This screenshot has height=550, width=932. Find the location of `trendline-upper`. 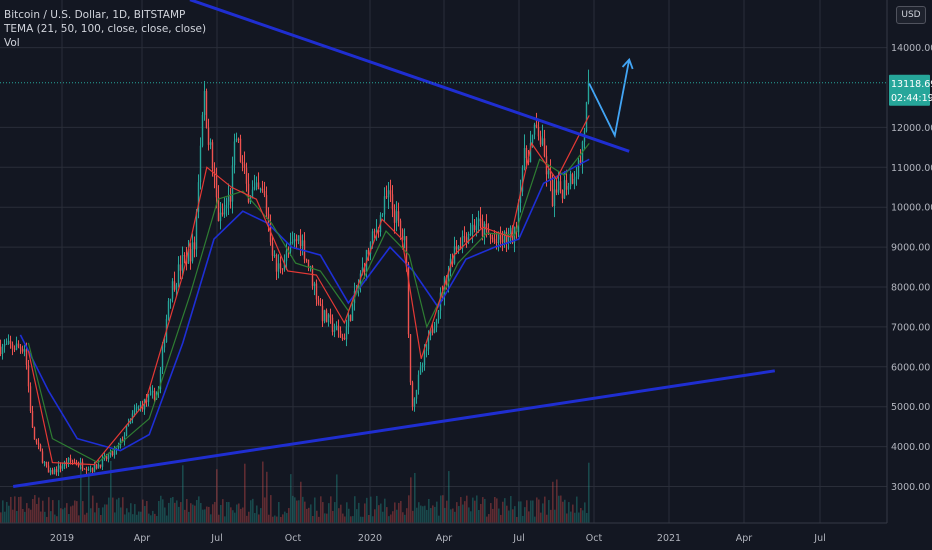

trendline-upper is located at coordinates (409, 76).